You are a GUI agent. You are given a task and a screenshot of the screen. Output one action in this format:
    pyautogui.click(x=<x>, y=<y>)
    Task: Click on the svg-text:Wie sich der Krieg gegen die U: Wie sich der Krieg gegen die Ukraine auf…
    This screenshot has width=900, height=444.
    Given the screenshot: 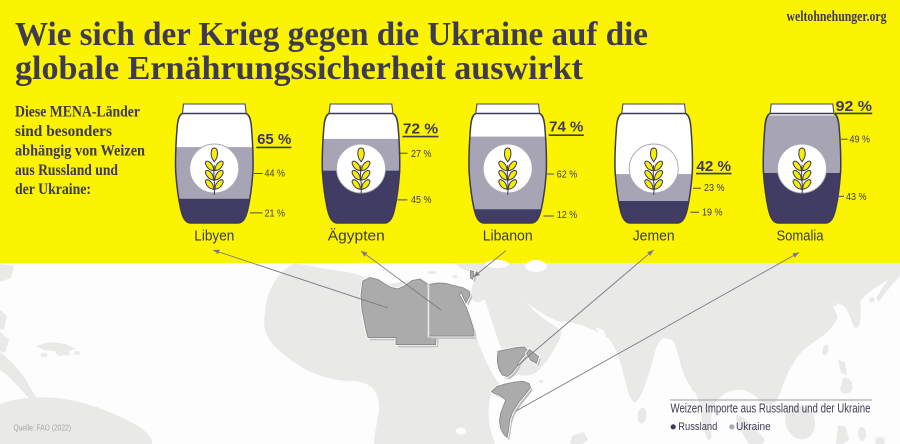 What is the action you would take?
    pyautogui.click(x=331, y=34)
    